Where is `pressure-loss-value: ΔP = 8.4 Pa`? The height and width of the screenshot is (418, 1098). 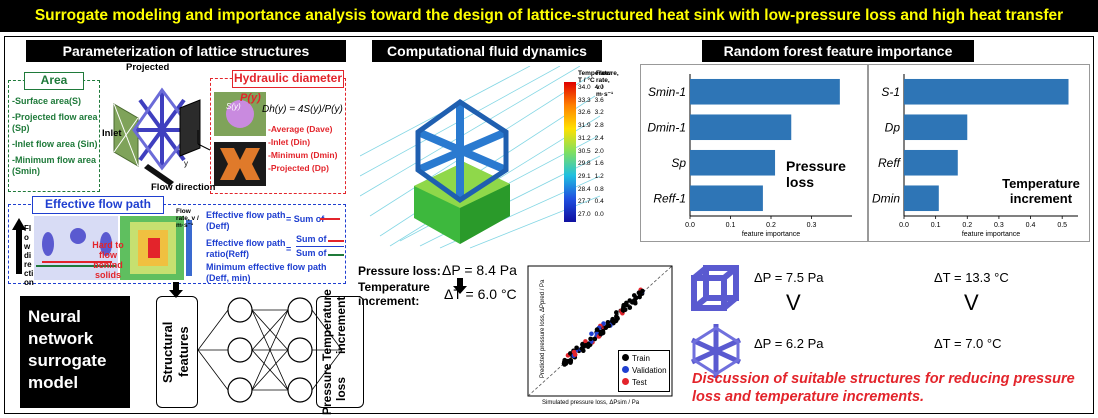
pressure-loss-value: ΔP = 8.4 Pa is located at coordinates (479, 270).